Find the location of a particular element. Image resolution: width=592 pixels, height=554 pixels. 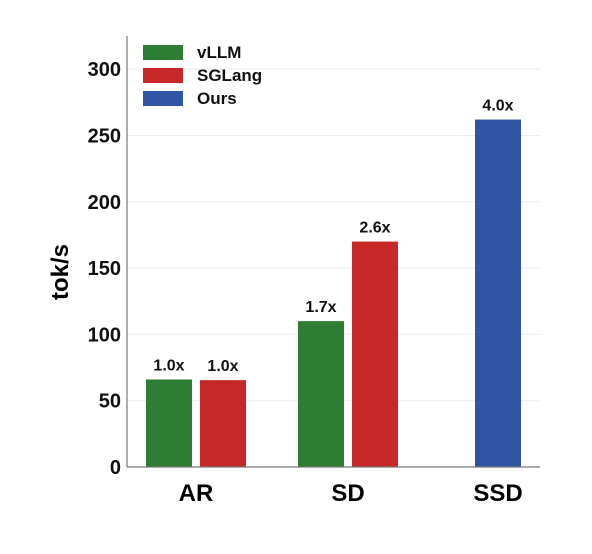

y-tick-label: 300 is located at coordinates (104, 70).